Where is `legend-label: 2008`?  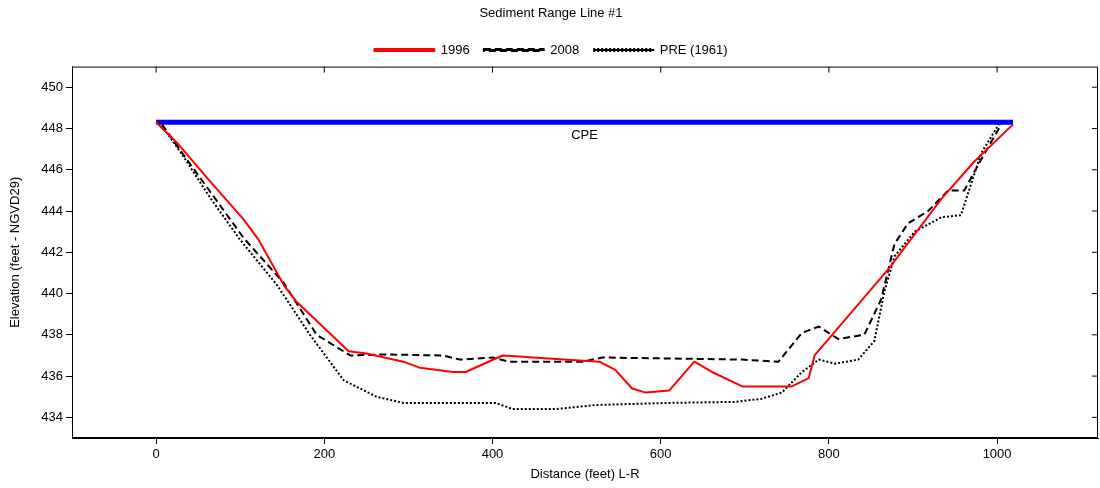
legend-label: 2008 is located at coordinates (565, 49).